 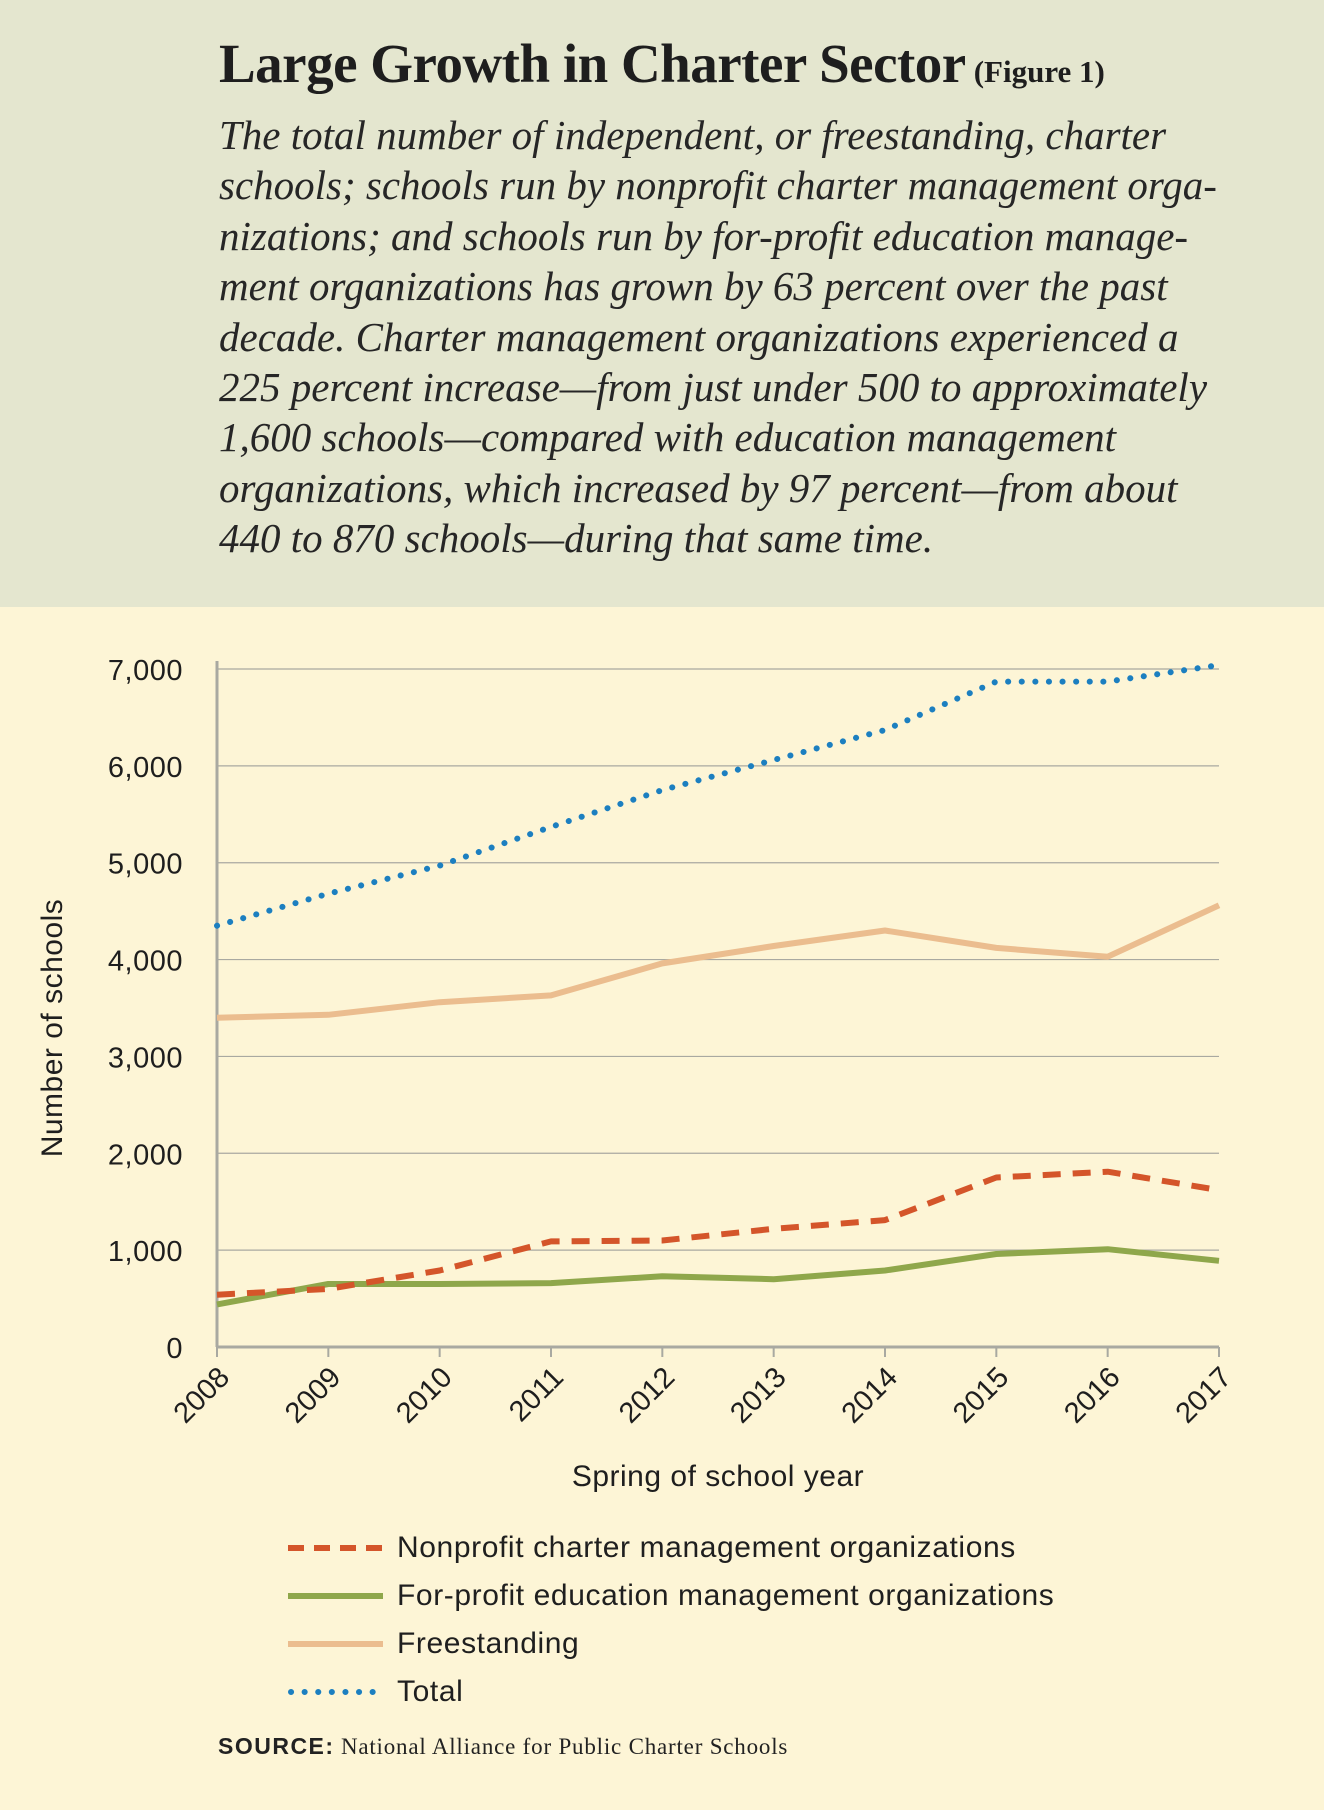 What do you see at coordinates (145, 671) in the screenshot?
I see `y-tick-label: 7,000` at bounding box center [145, 671].